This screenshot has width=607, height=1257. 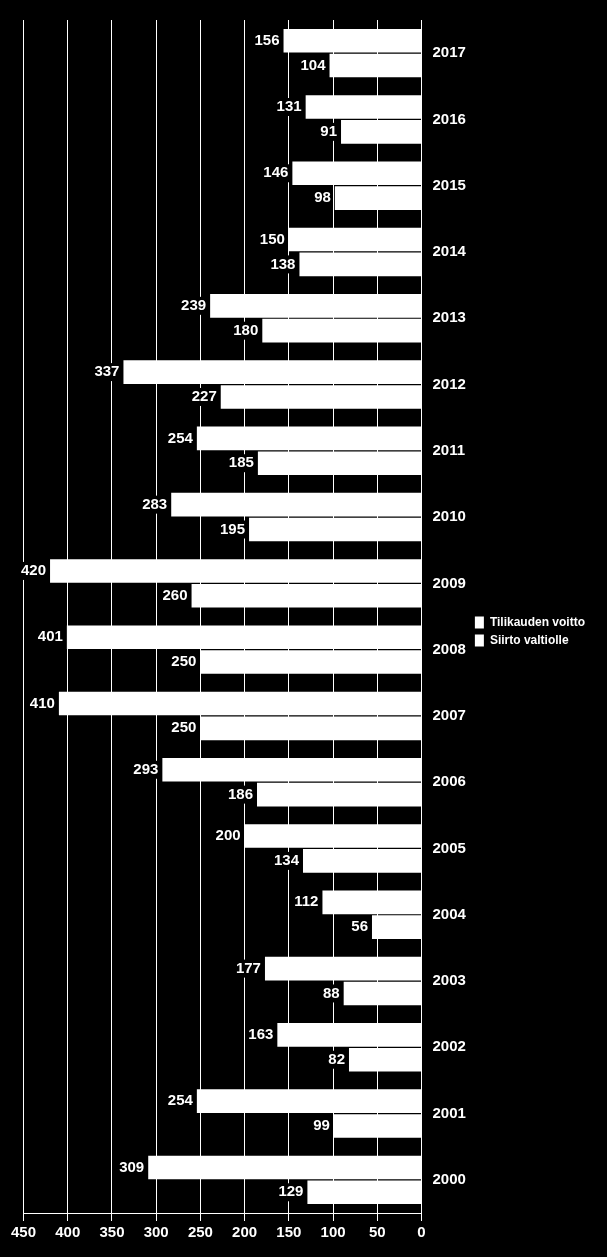 I want to click on x-tick-label: 450, so click(x=24, y=1232).